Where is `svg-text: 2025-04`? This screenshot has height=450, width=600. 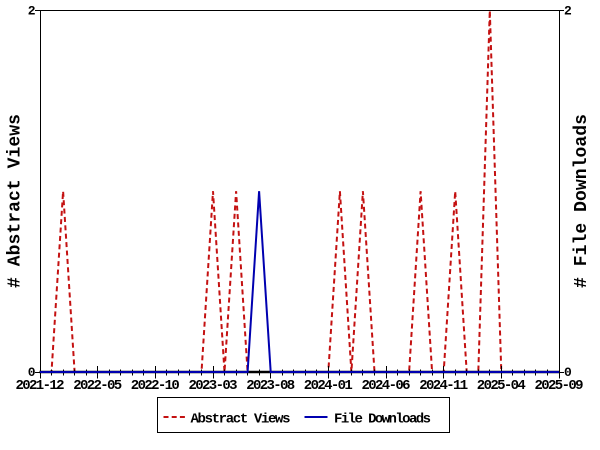
svg-text: 2025-04 is located at coordinates (501, 386).